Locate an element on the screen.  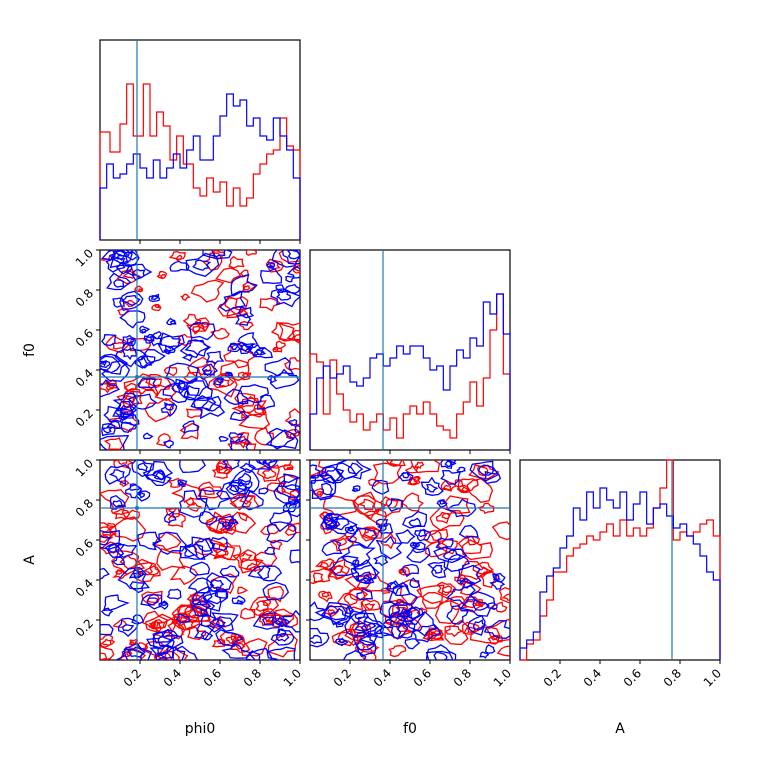
contour-A-vs-f0-x-tick-label: 0.8 is located at coordinates (462, 677).